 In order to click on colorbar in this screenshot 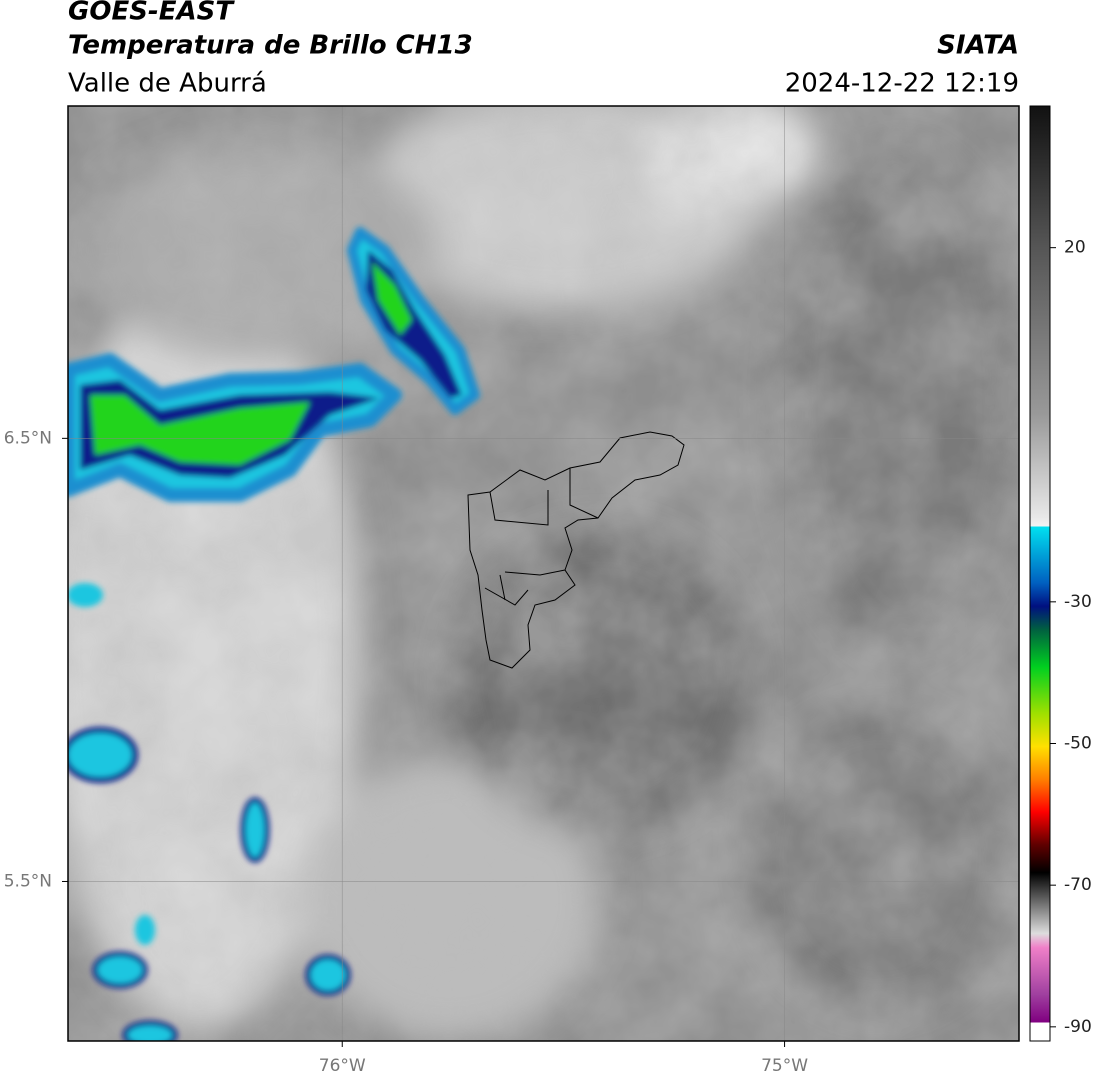, I will do `click(1040, 573)`.